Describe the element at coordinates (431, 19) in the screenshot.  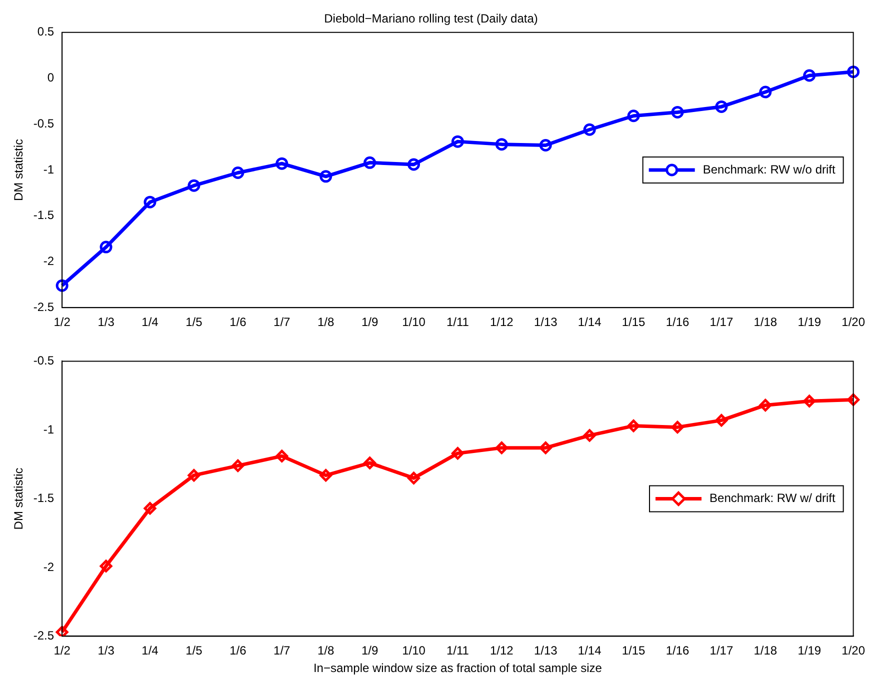
I see `chart-title: Diebold−Mariano rolling test (Daily data)` at that location.